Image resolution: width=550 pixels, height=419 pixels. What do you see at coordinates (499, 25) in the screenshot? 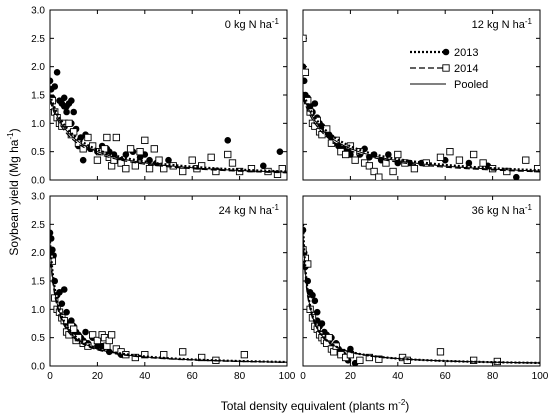
I see `panel-label-main: 12 kg N ha` at bounding box center [499, 25].